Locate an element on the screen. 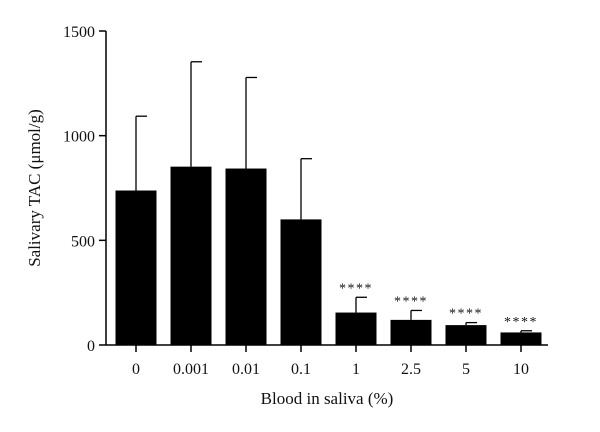 The image size is (600, 432). y-axis: 0 500 1000 1500 is located at coordinates (85, 189).